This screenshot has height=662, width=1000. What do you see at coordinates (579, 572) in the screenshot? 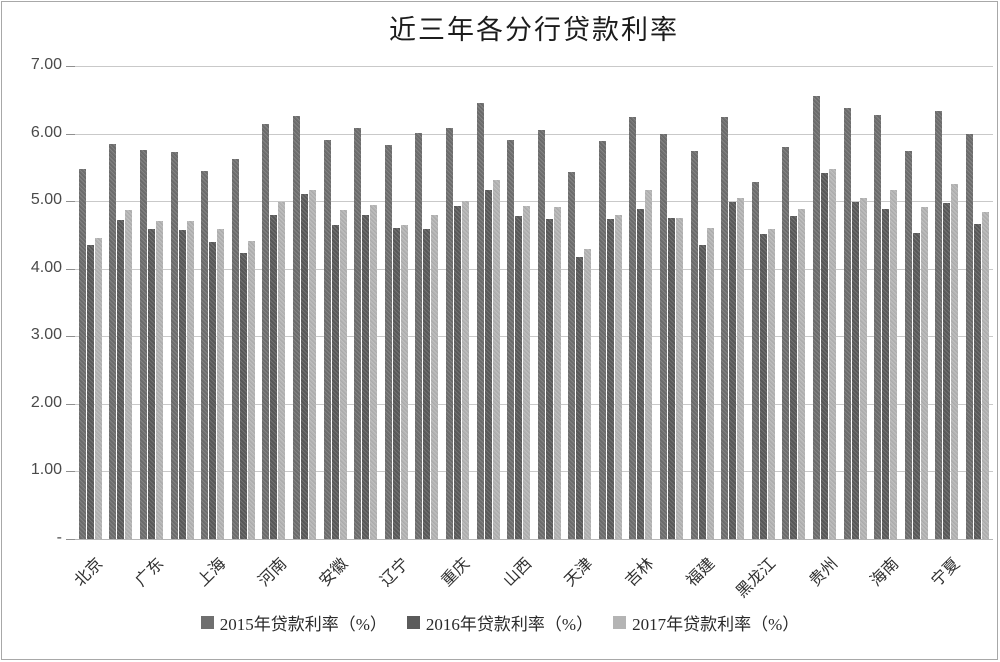
I see `x-category-label: 天津` at bounding box center [579, 572].